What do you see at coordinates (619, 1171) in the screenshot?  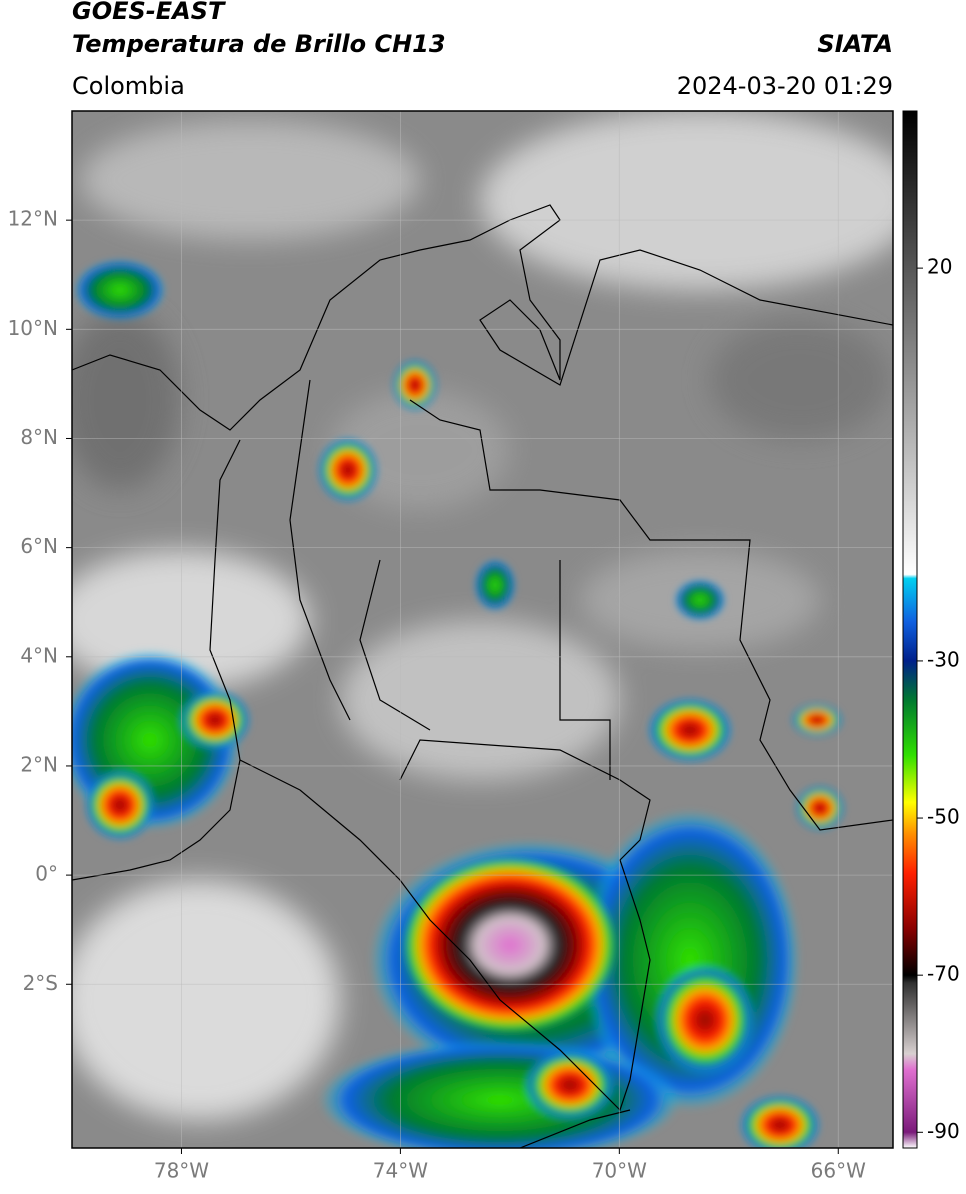 I see `x-tick-label: 70°W` at bounding box center [619, 1171].